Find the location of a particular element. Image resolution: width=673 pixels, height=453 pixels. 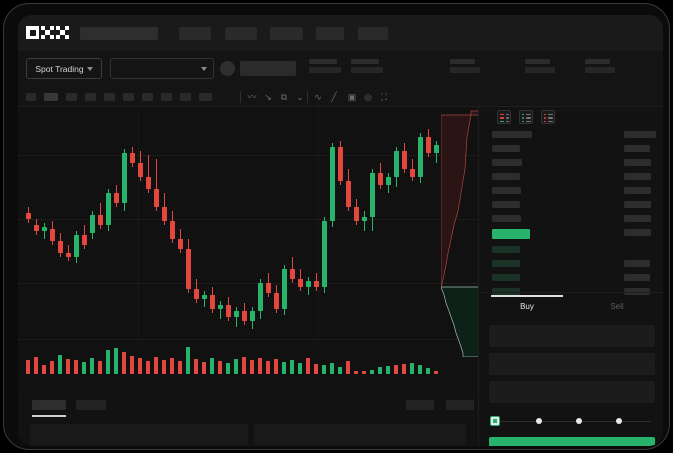

nav-item-markets is located at coordinates (241, 33).